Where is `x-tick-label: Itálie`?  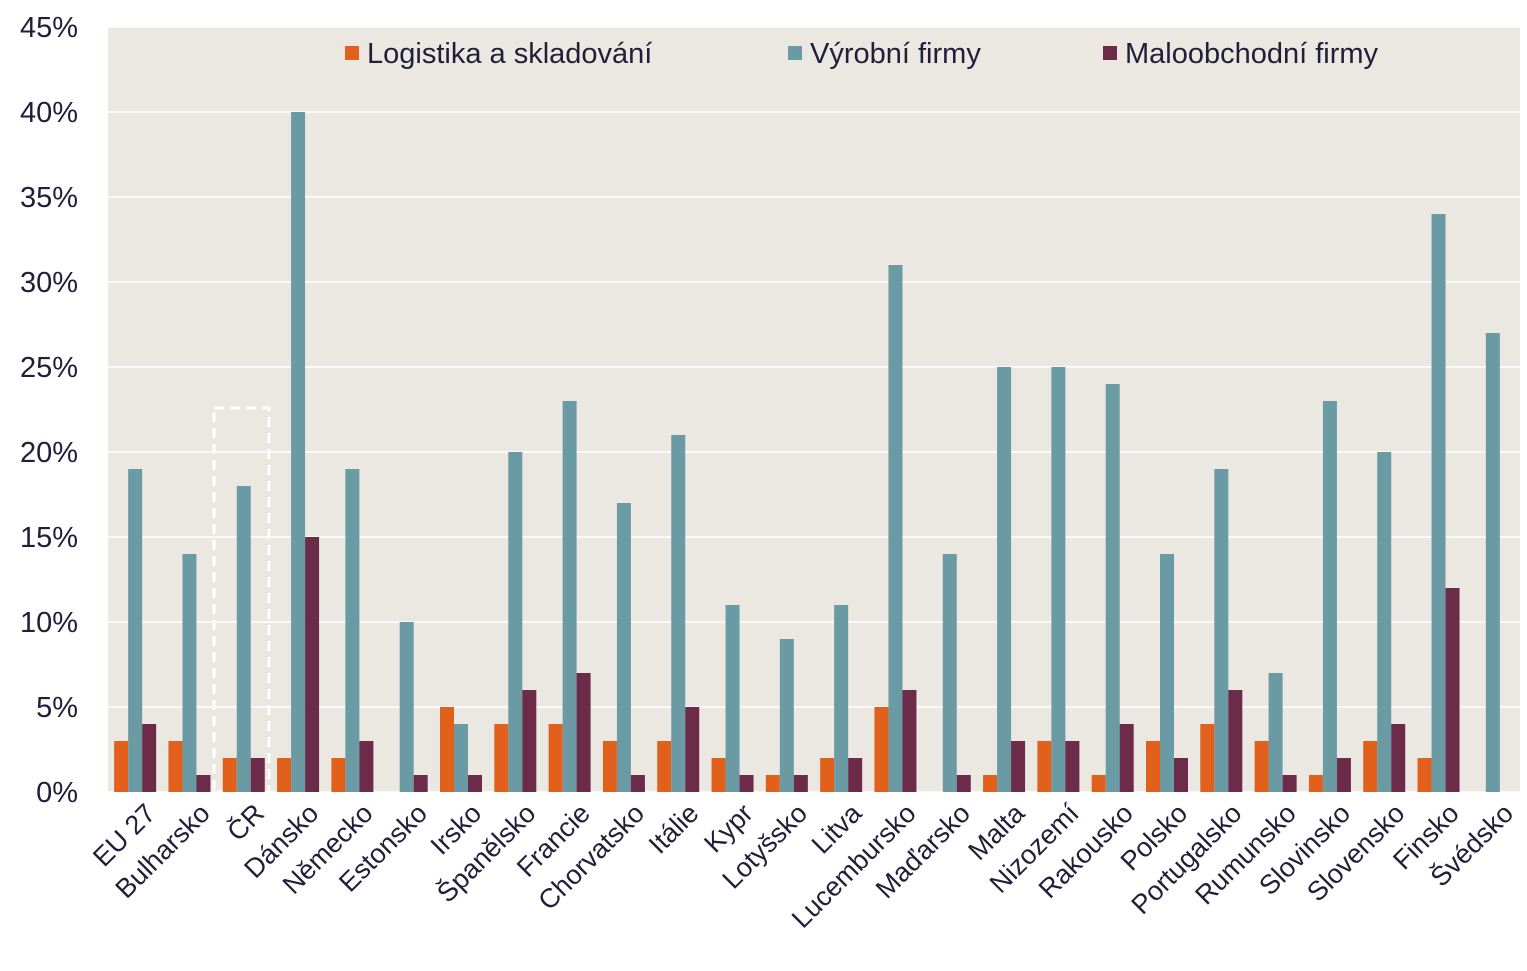
x-tick-label: Itálie is located at coordinates (674, 829).